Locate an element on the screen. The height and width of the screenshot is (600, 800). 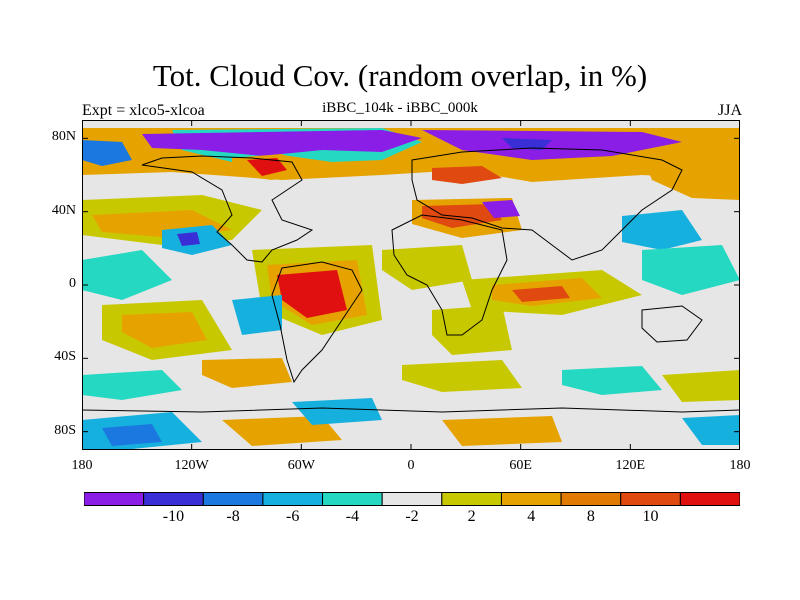
season-label: JJA is located at coordinates (729, 110).